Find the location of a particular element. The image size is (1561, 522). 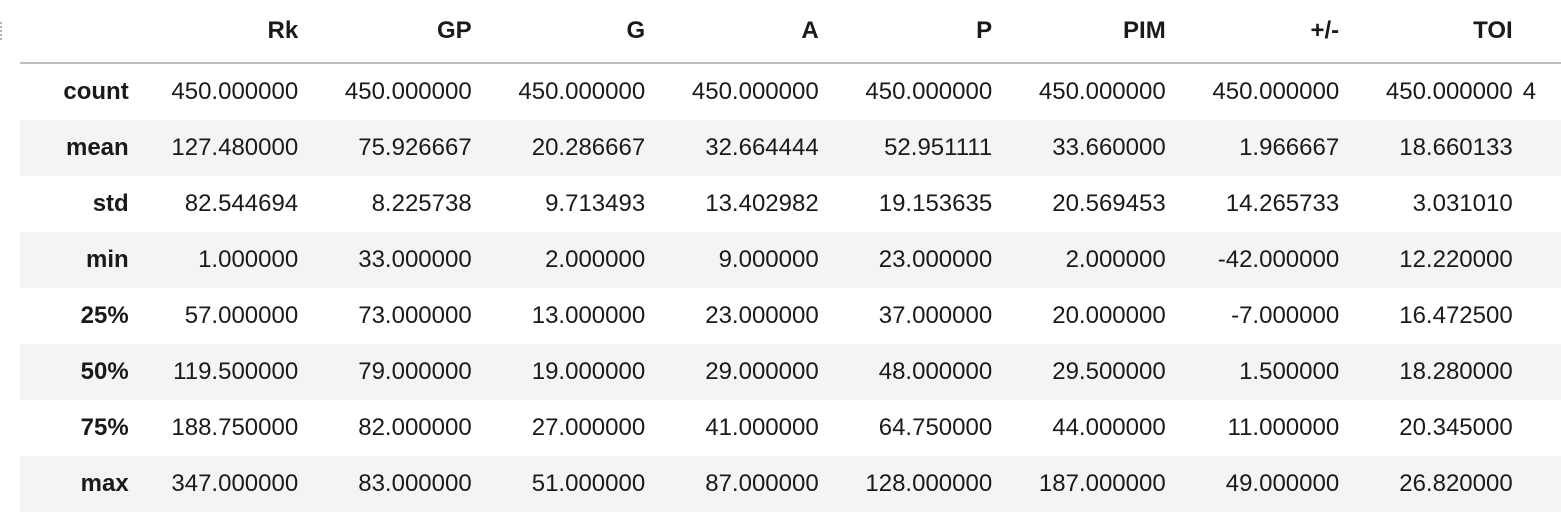

table-cell: -7.000000 is located at coordinates (1285, 315).